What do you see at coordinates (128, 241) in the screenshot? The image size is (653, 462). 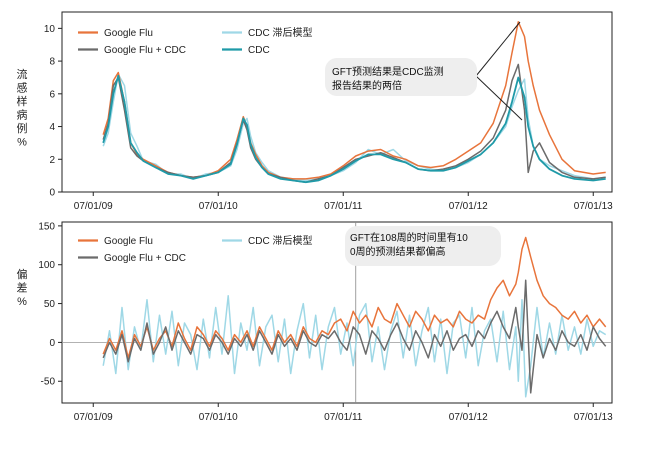 I see `chart2-legend-label: Google Flu` at bounding box center [128, 241].